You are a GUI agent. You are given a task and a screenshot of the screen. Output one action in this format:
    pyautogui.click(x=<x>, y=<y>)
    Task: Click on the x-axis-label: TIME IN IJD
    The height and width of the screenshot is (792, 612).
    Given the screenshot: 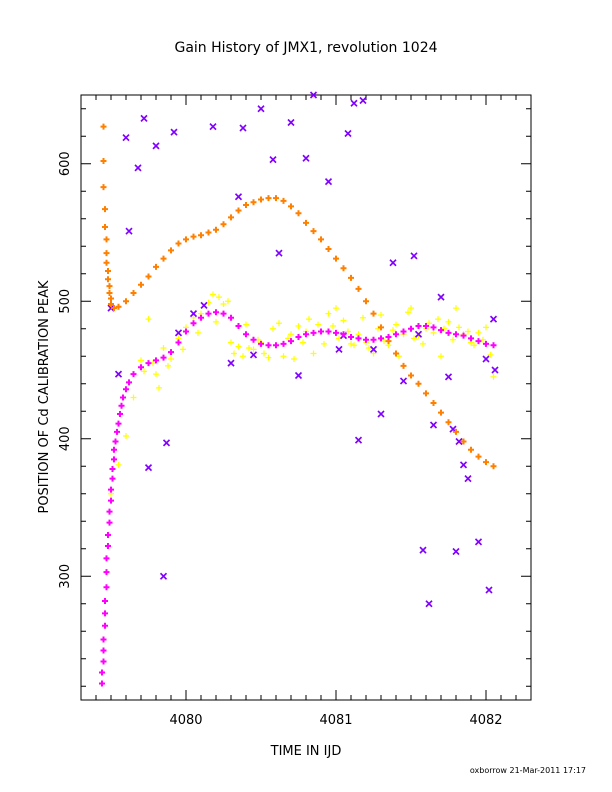 What is the action you would take?
    pyautogui.click(x=306, y=751)
    